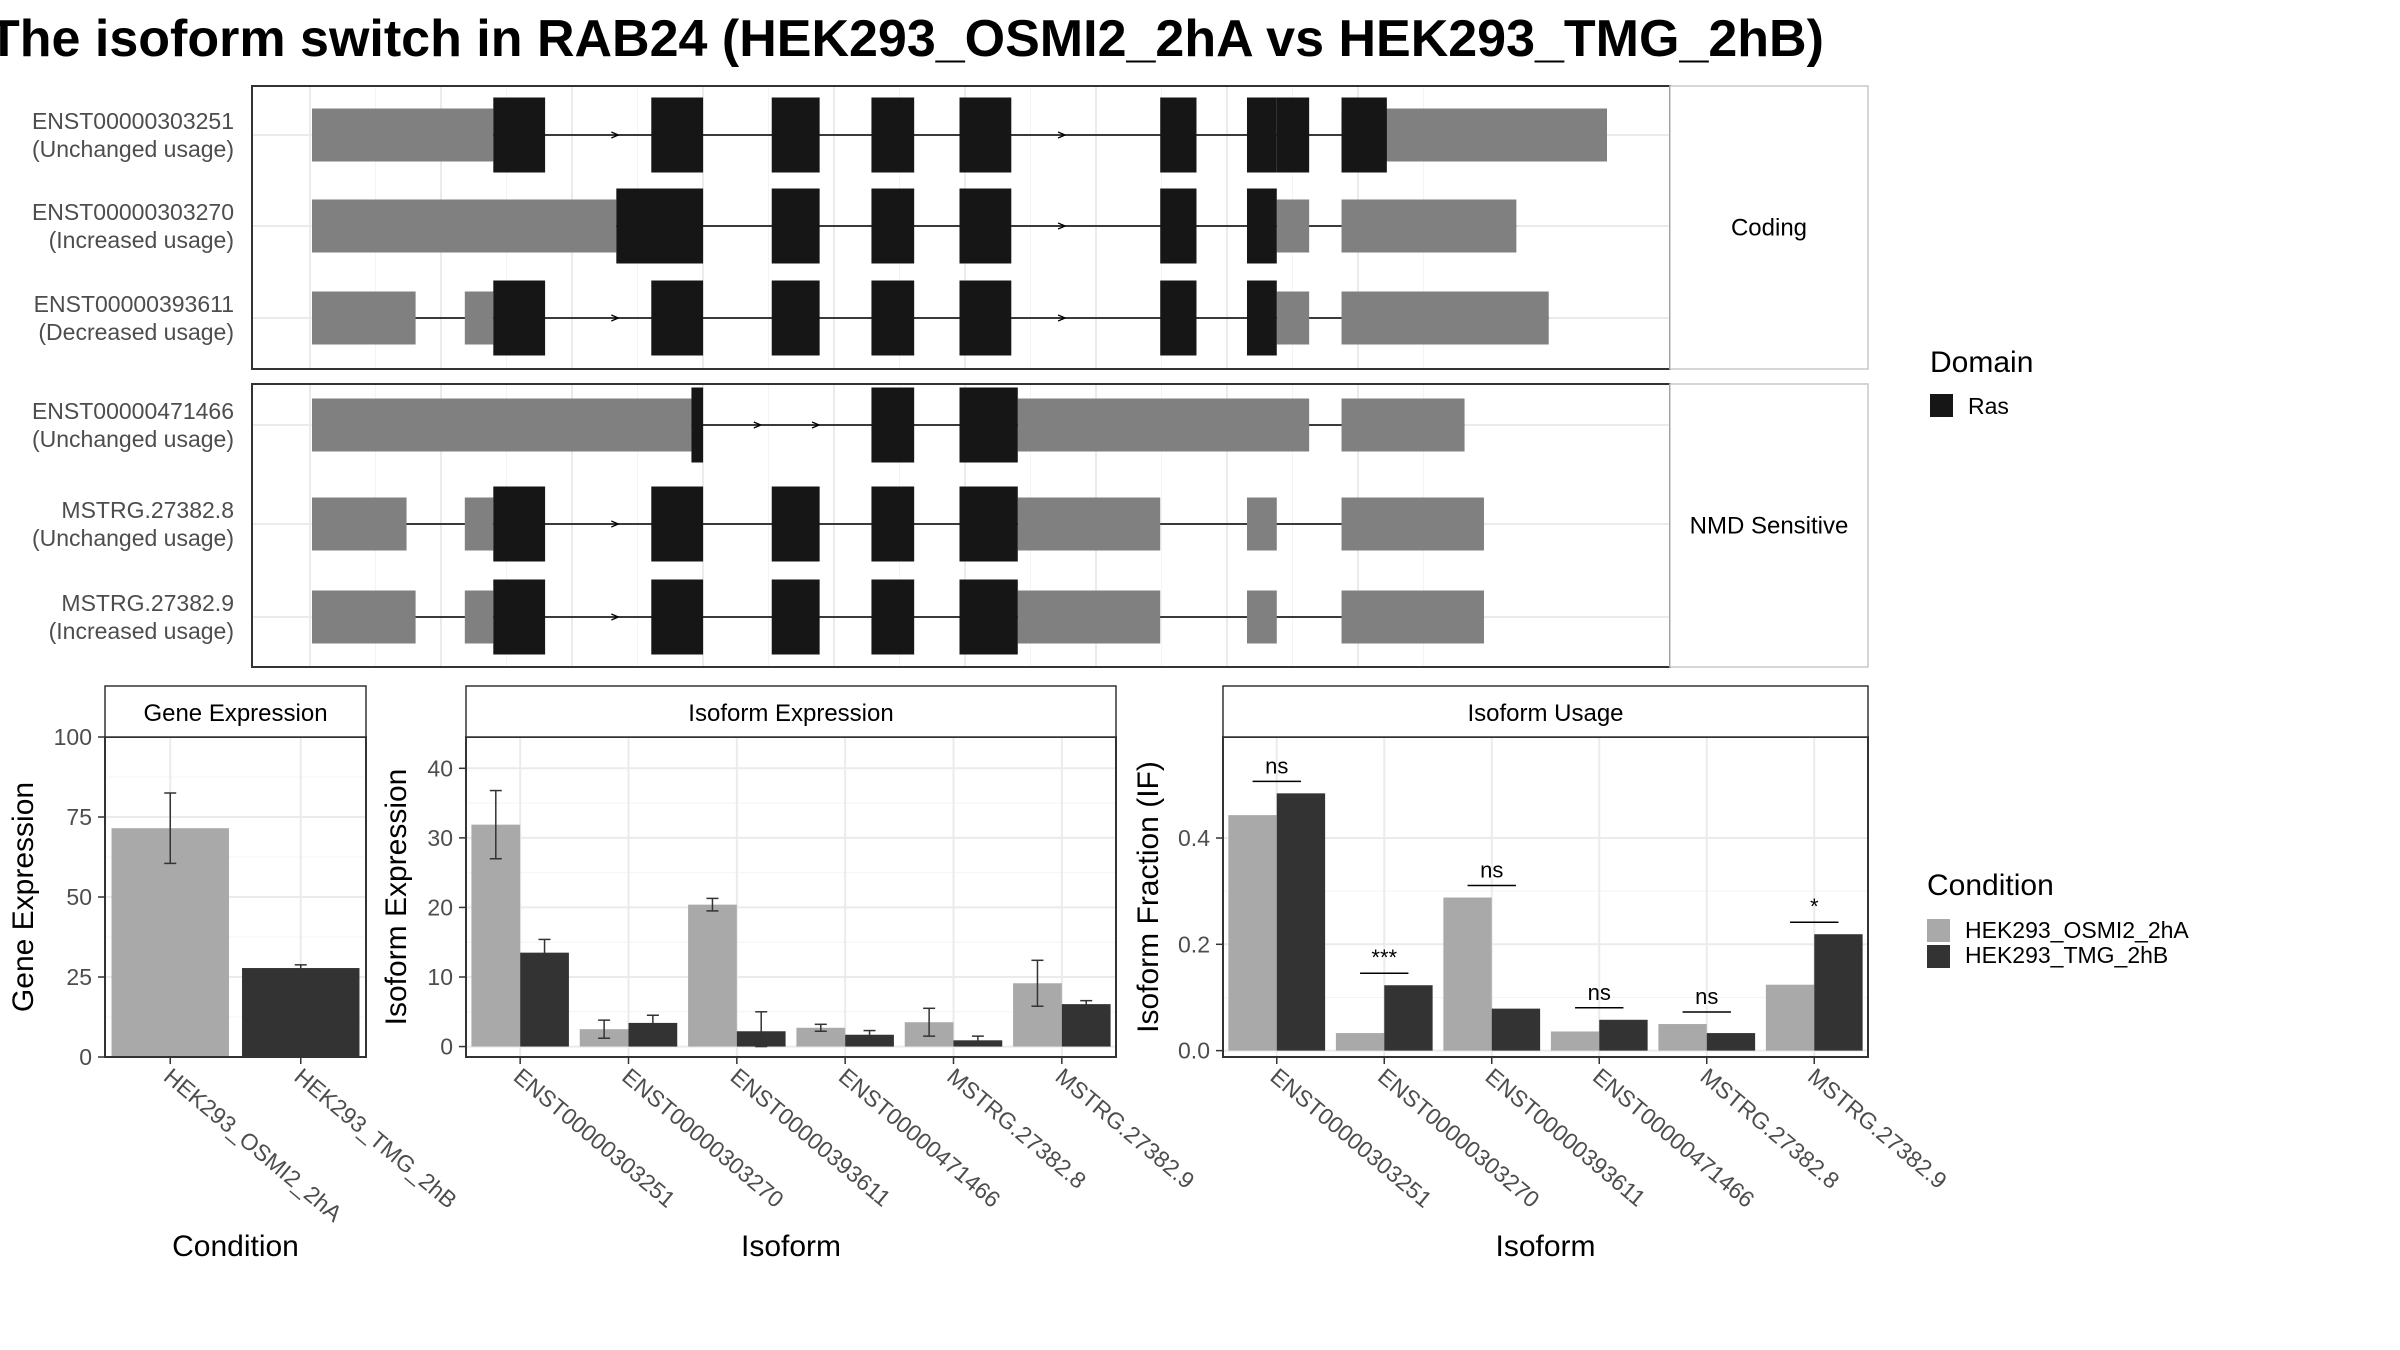 This screenshot has width=2400, height=1350. Describe the element at coordinates (1194, 1051) in the screenshot. I see `y-tick-label: 0.0` at that location.